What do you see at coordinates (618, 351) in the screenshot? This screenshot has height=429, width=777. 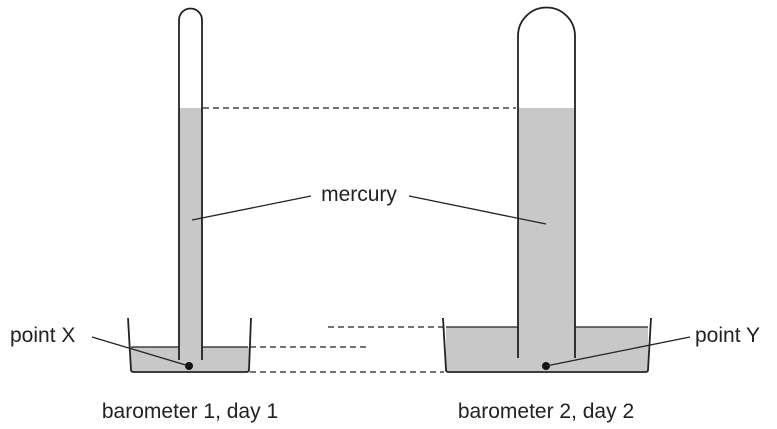 I see `point-y-leader` at bounding box center [618, 351].